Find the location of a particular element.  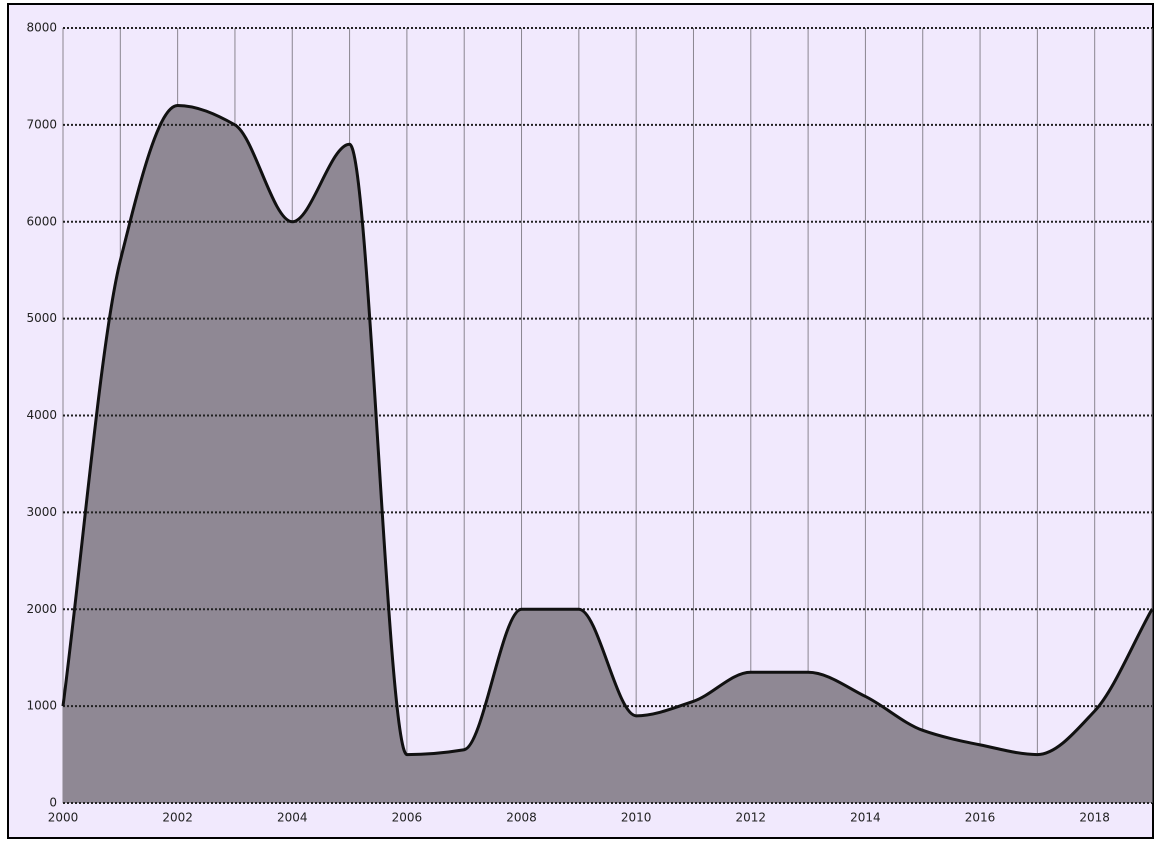

y-tick-label: 1000 is located at coordinates (41, 706).